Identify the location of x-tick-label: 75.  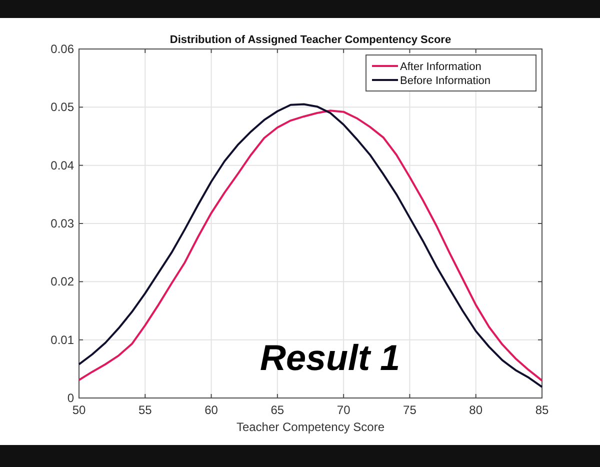
(410, 410).